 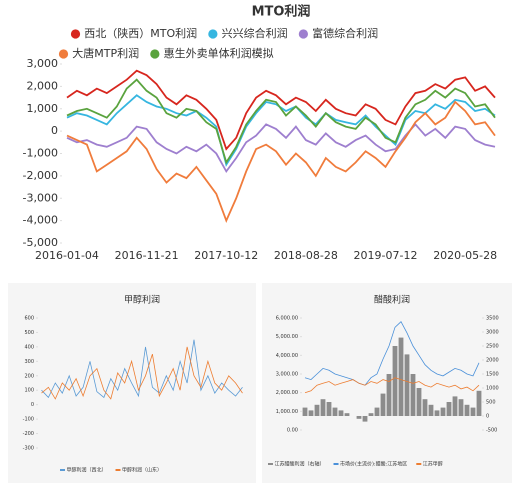 What do you see at coordinates (487, 417) in the screenshot?
I see `y2-tick-label: 0` at bounding box center [487, 417].